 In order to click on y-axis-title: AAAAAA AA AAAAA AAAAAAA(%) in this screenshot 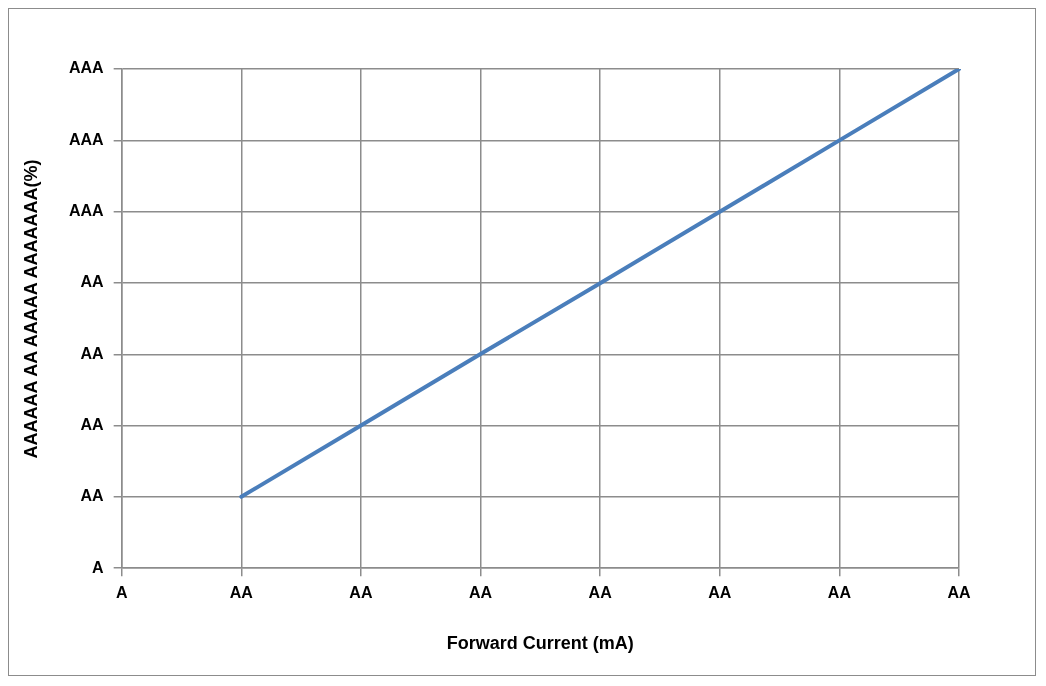, I will do `click(31, 309)`.